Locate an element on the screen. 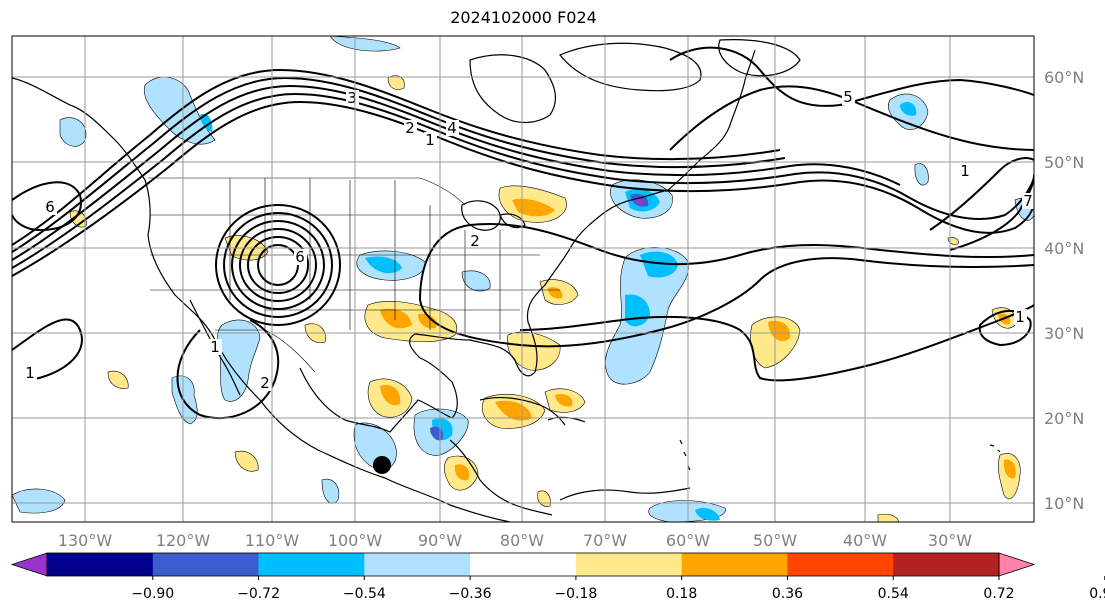 Image resolution: width=1105 pixels, height=615 pixels. fill-orange-ca is located at coordinates (462, 472).